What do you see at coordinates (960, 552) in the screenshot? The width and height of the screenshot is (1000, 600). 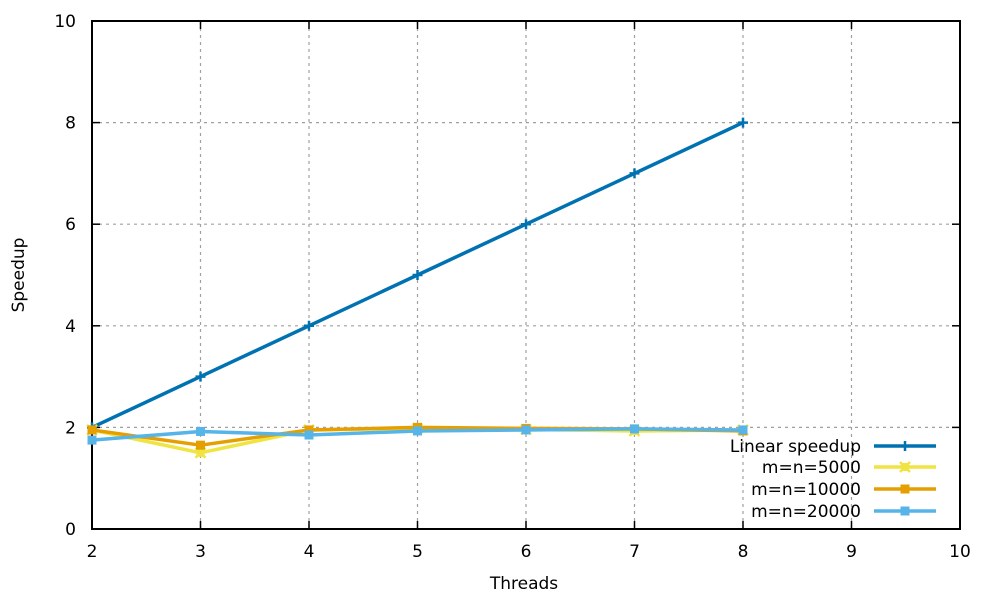 I see `x-tick-label: 10` at bounding box center [960, 552].